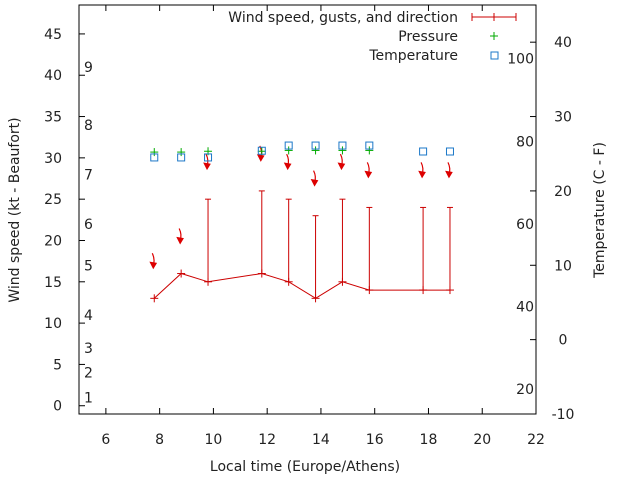  Describe the element at coordinates (53, 159) in the screenshot. I see `y-left-tick-label: 30` at that location.